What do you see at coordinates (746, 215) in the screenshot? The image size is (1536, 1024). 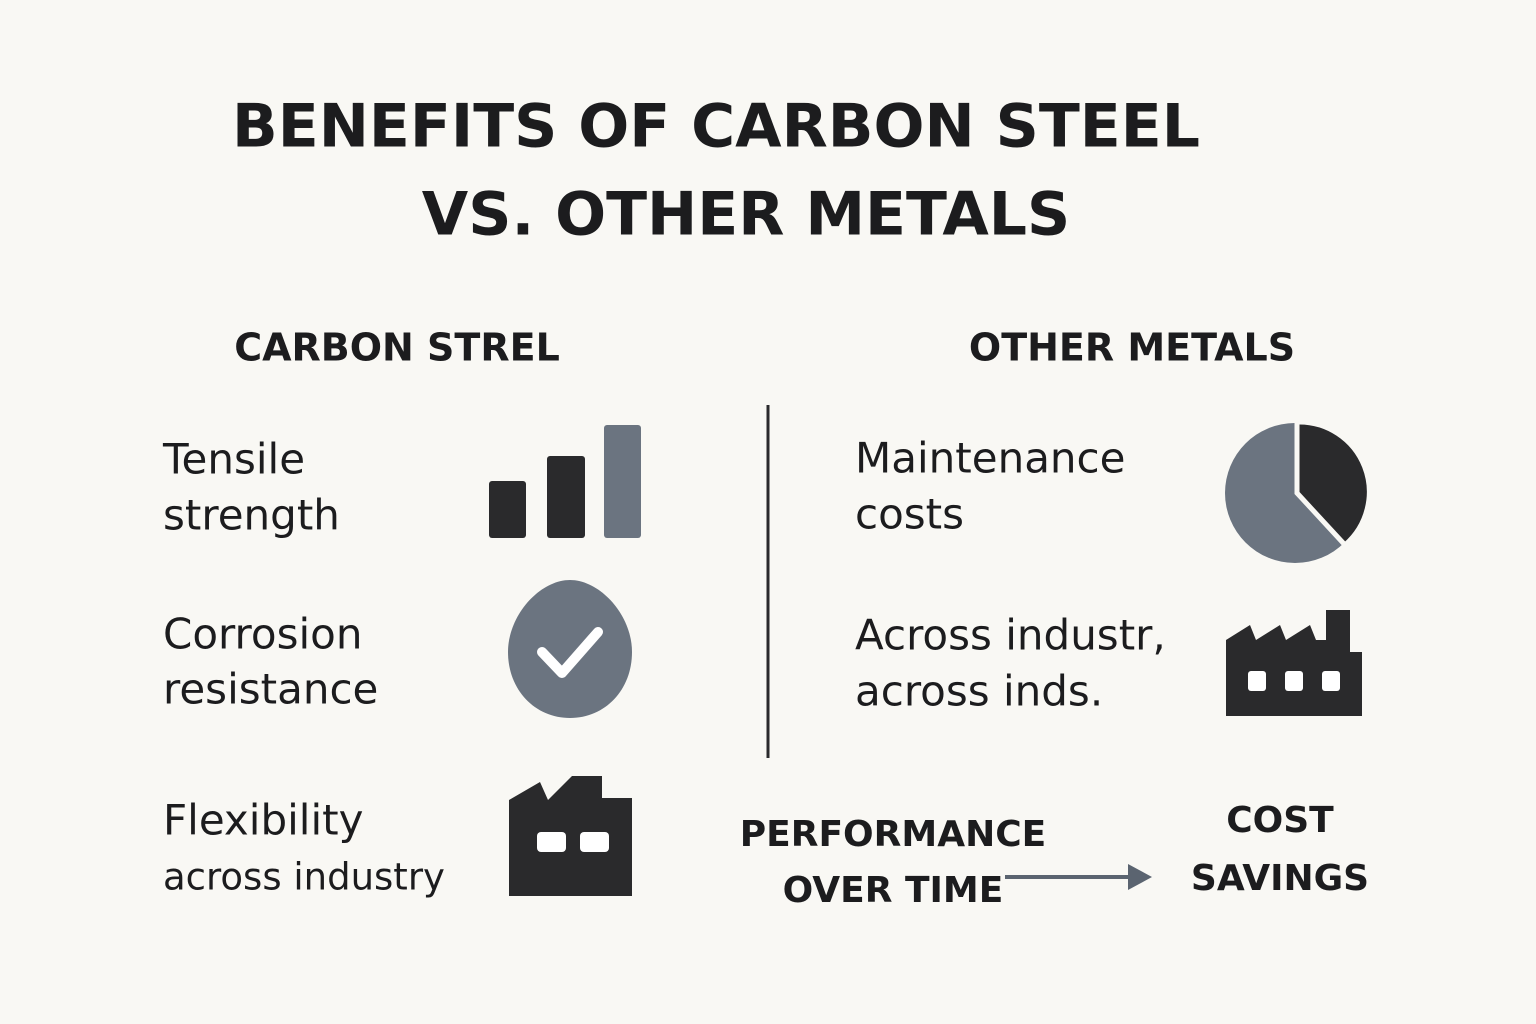 I see `title-line: VS. OTHER METALS` at bounding box center [746, 215].